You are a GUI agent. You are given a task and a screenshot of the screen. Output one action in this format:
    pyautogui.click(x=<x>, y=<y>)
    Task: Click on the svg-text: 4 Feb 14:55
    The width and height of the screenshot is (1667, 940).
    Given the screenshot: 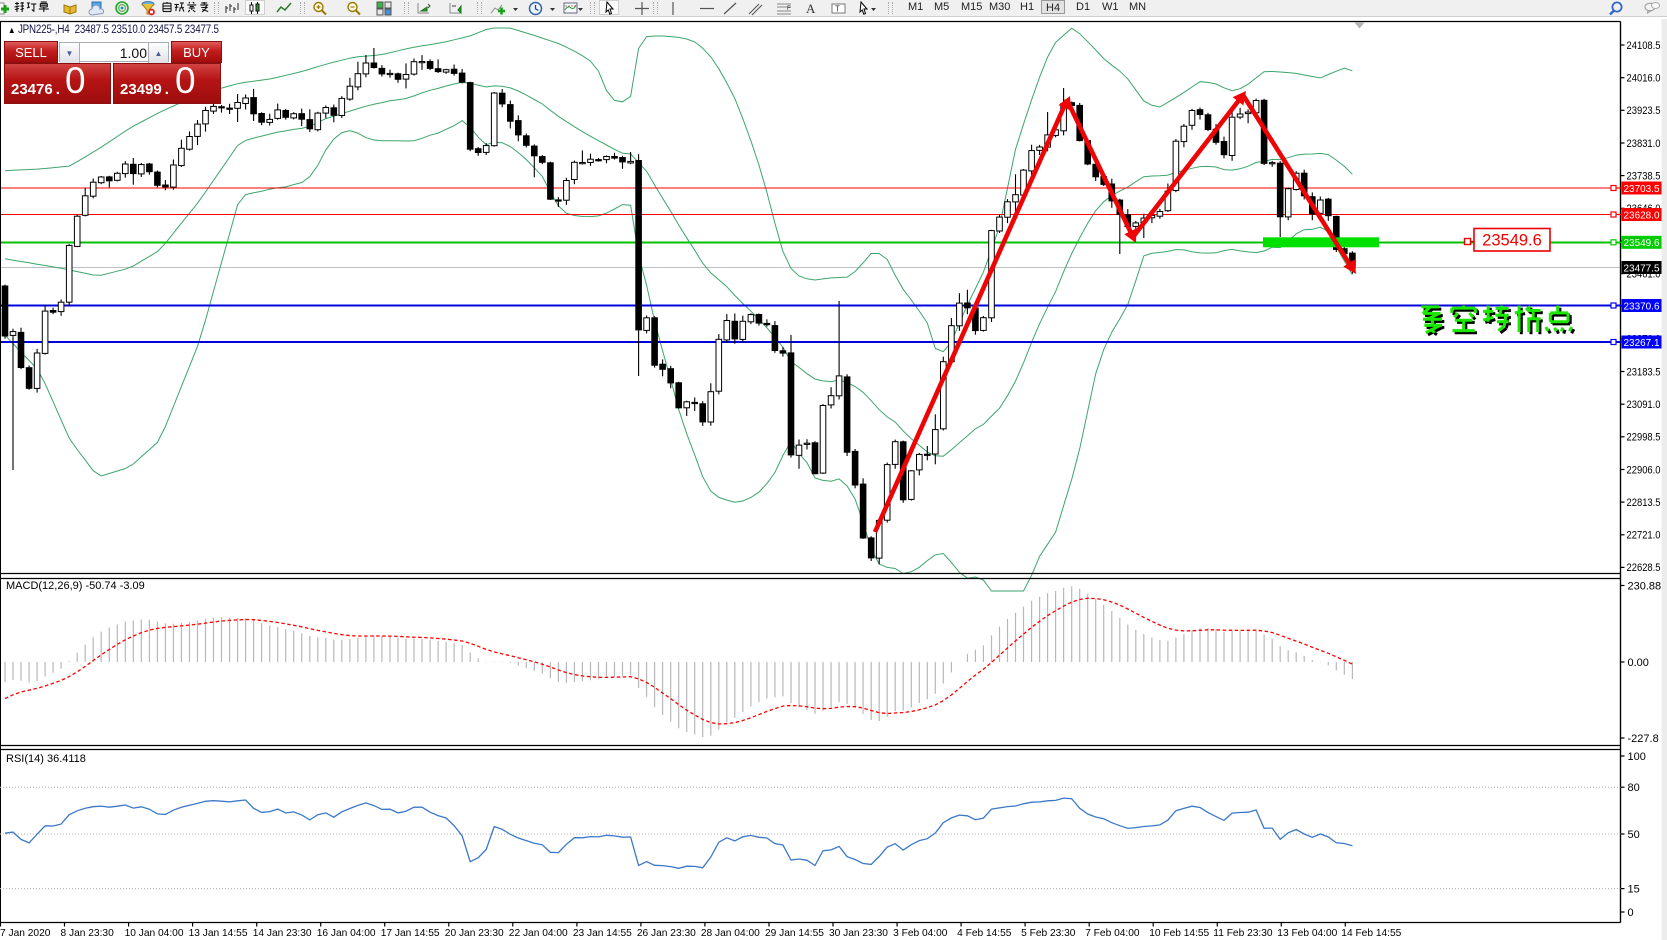 What is the action you would take?
    pyautogui.click(x=984, y=933)
    